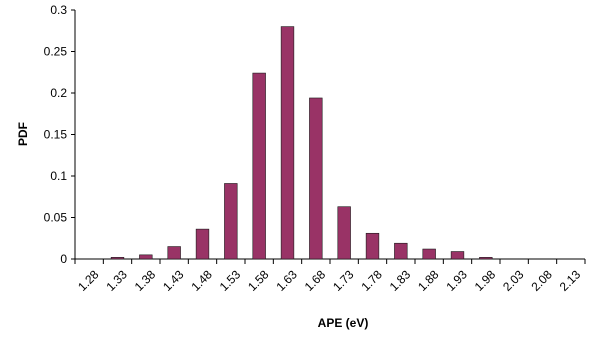 This screenshot has height=337, width=591. What do you see at coordinates (258, 280) in the screenshot?
I see `x-tick-label: 1.58` at bounding box center [258, 280].